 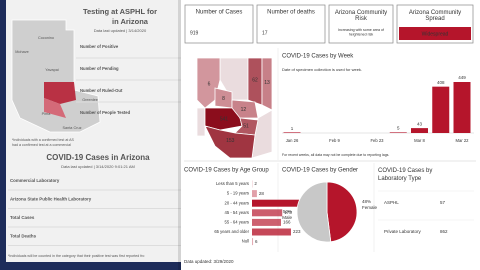 What do you see at coordinates (194, 33) in the screenshot?
I see `card-value: 919` at bounding box center [194, 33].